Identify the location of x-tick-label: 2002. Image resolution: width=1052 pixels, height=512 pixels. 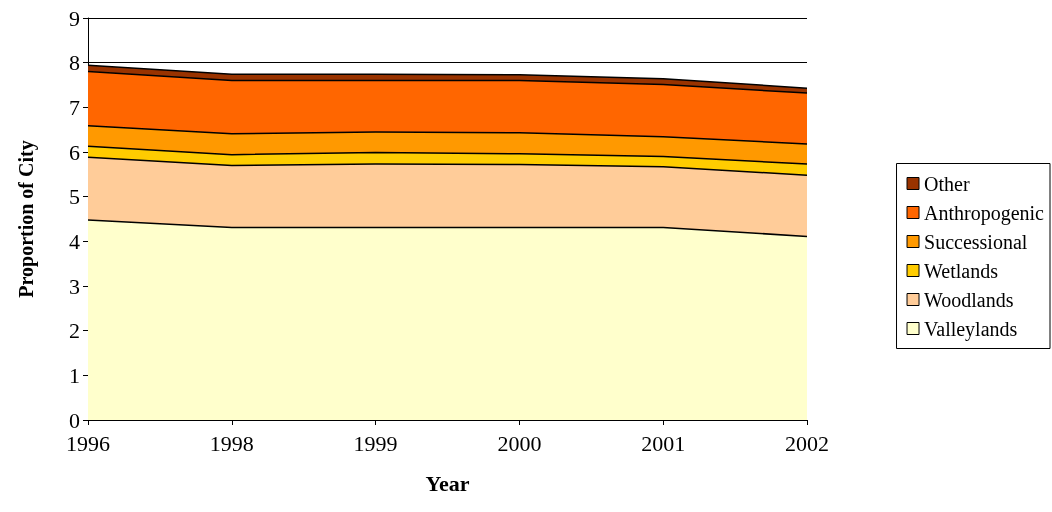
(807, 443).